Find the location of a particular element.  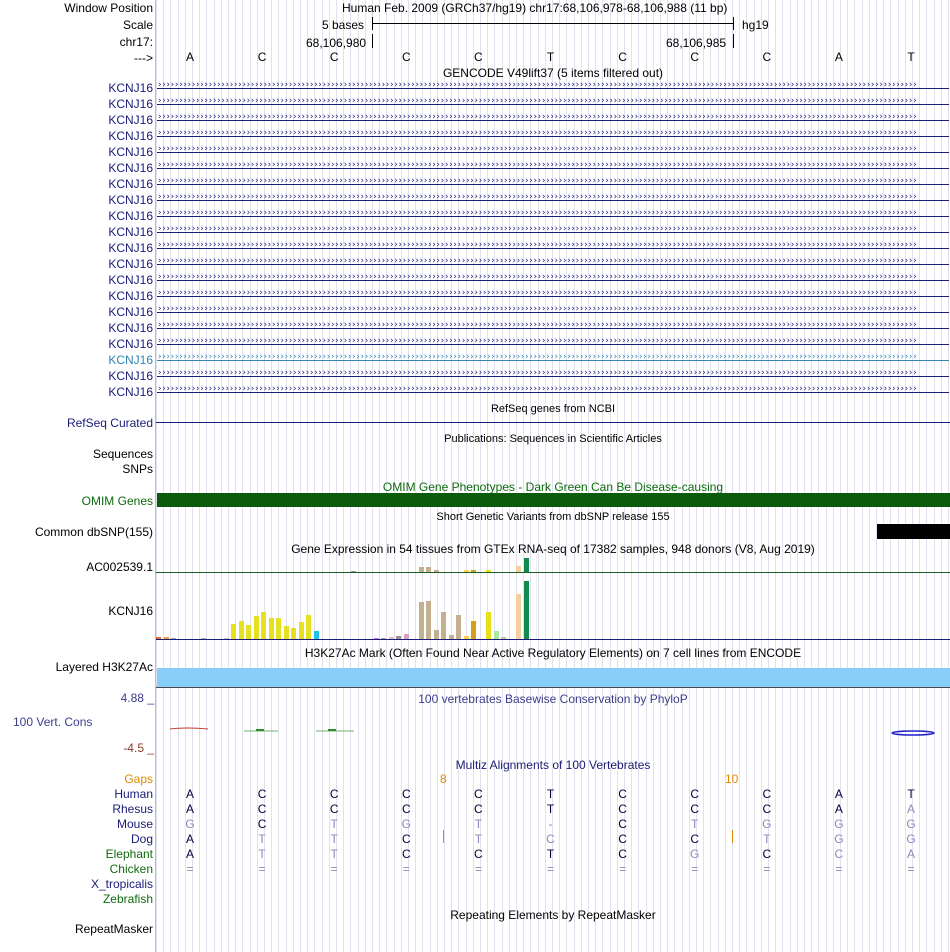

h3k27ac-label: Layered H3K27Ac is located at coordinates (104, 667).